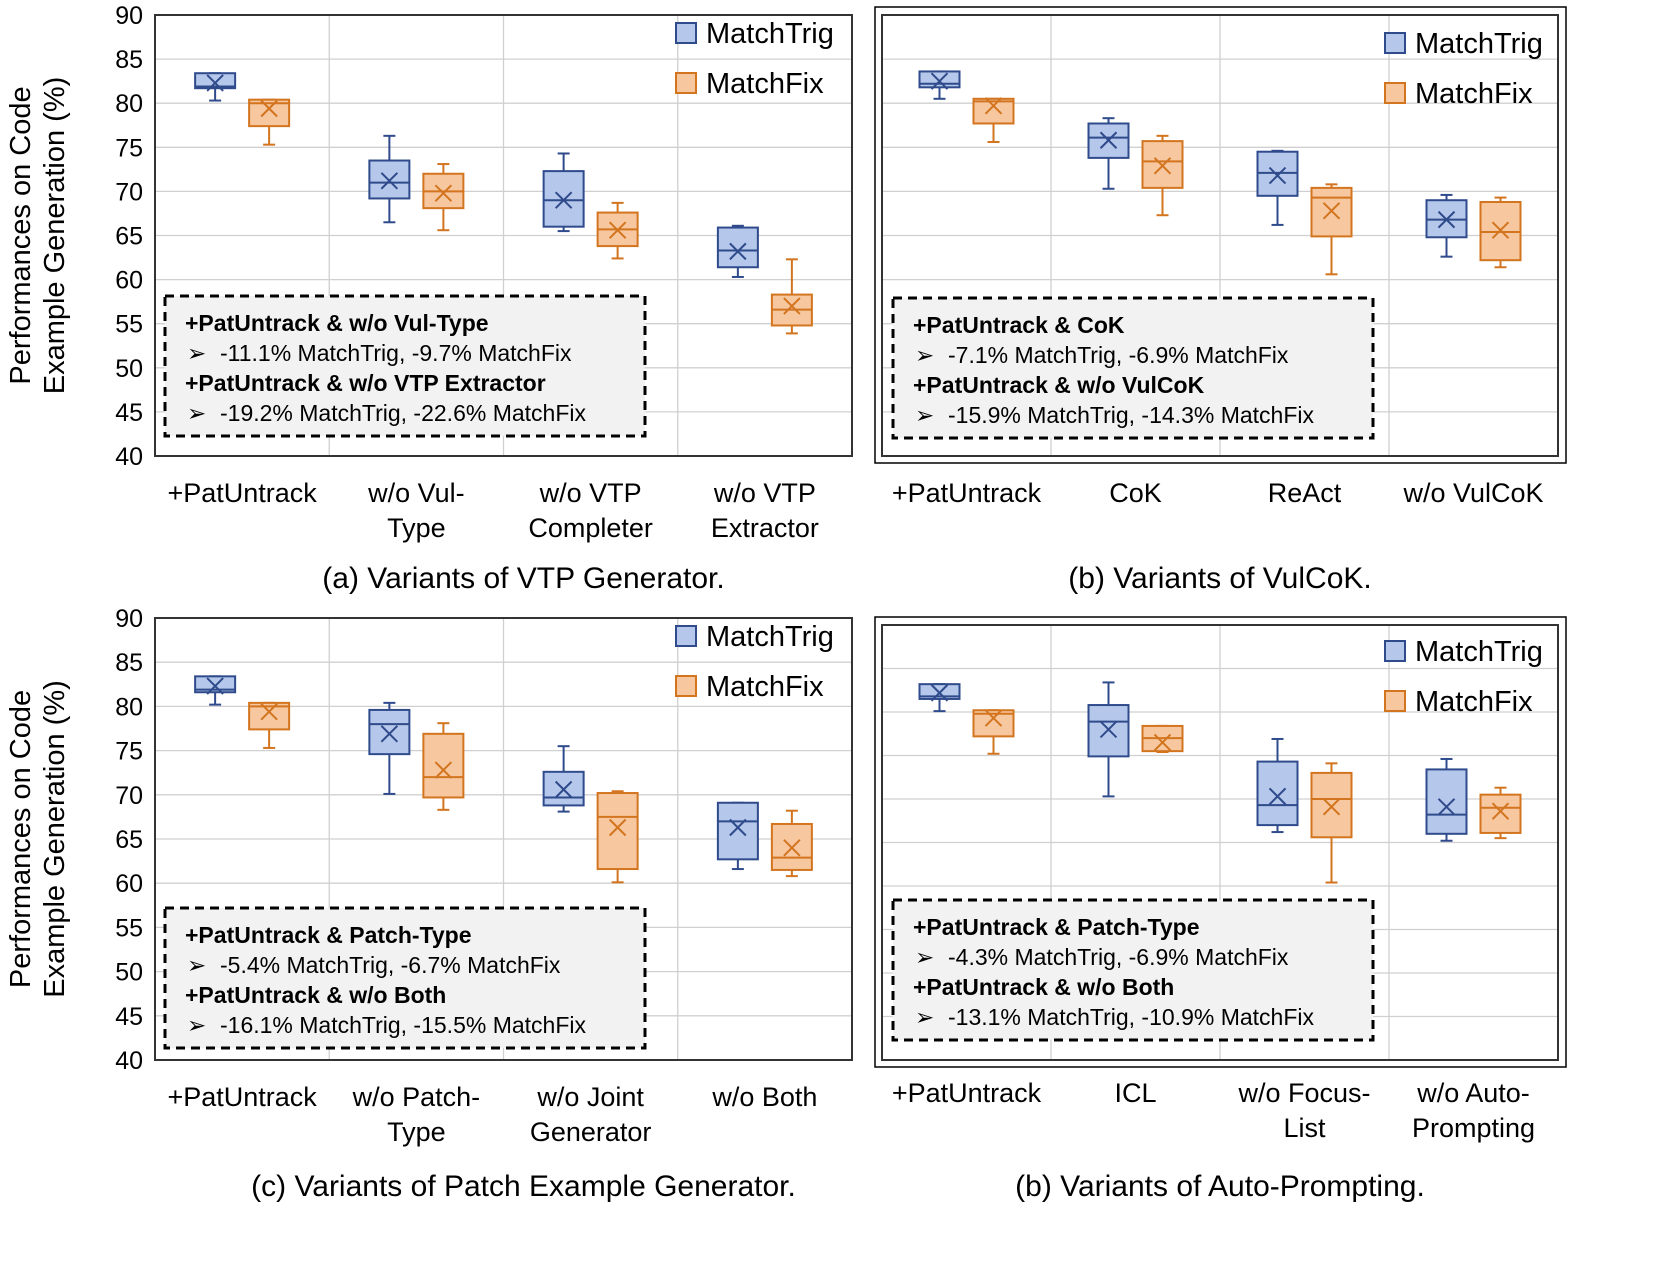 The width and height of the screenshot is (1660, 1276). What do you see at coordinates (365, 383) in the screenshot?
I see `annotation-heading: +PatUntrack & w/o VTP Extractor` at bounding box center [365, 383].